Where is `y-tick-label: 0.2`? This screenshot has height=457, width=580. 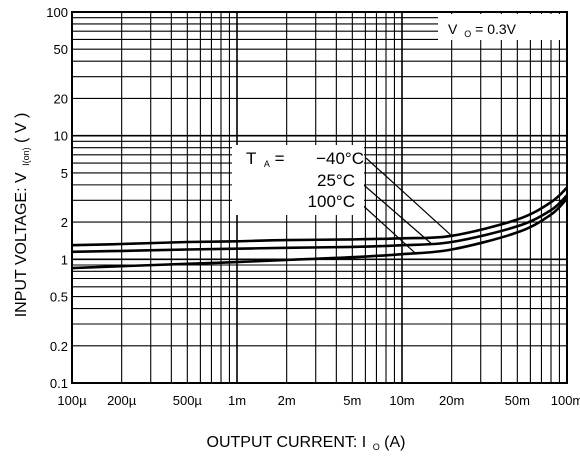 y-tick-label: 0.2 is located at coordinates (59, 346).